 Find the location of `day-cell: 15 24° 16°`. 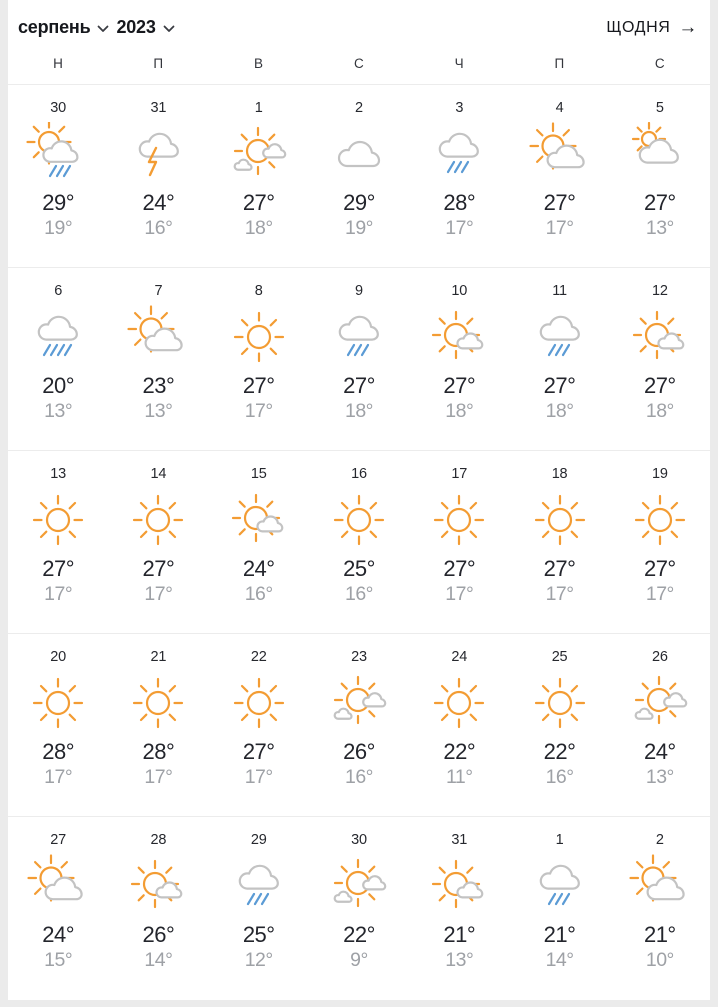

day-cell: 15 24° 16° is located at coordinates (258, 541).